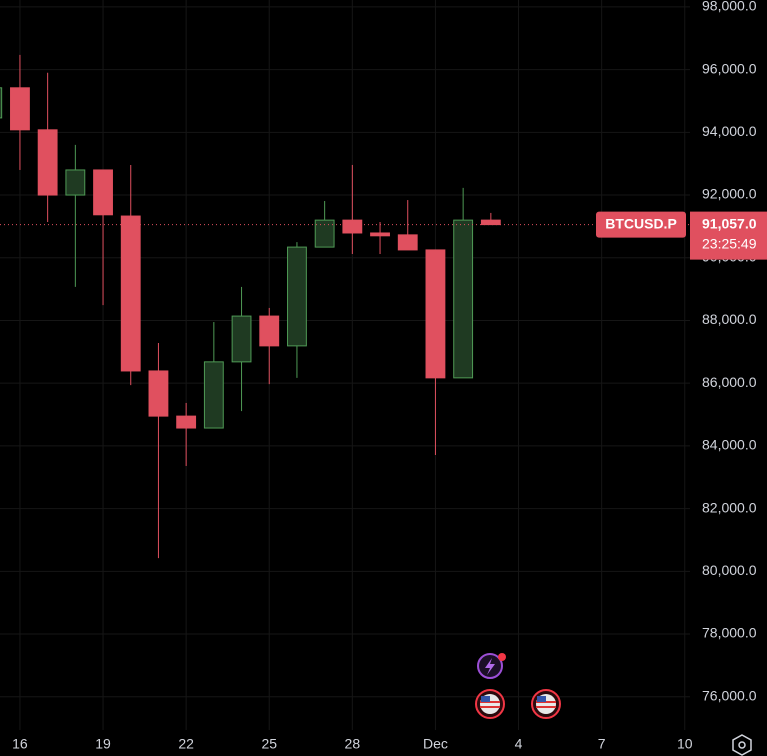  I want to click on y-tick-label: 88,000.0, so click(729, 319).